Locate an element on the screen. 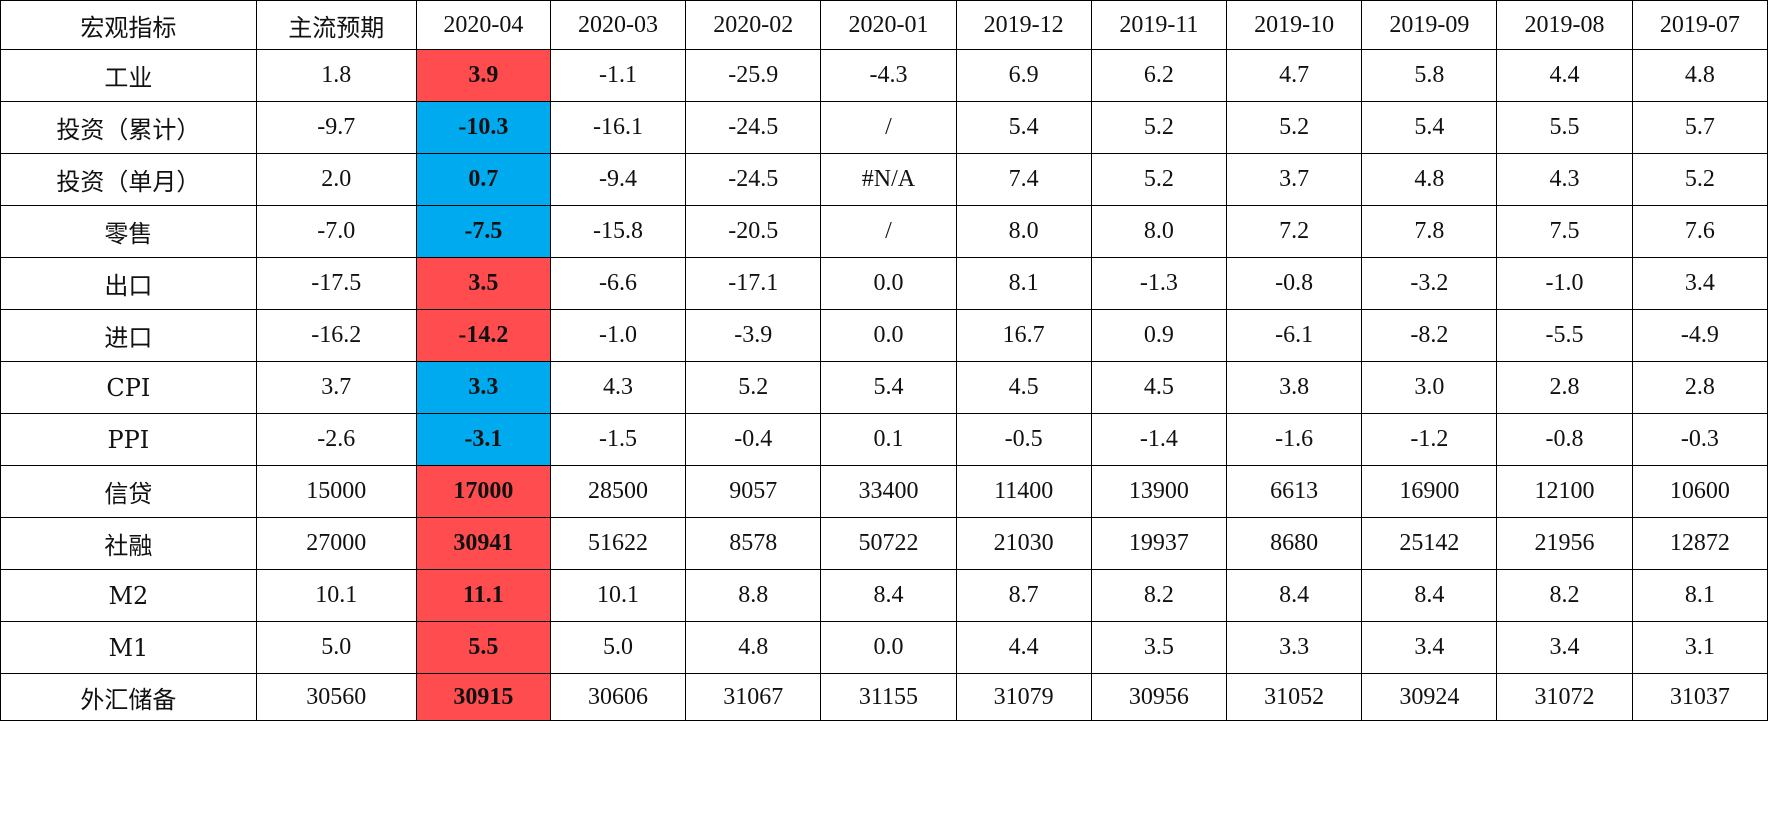 The height and width of the screenshot is (816, 1768). indicator-name-cell: 外汇储备 is located at coordinates (128, 697).